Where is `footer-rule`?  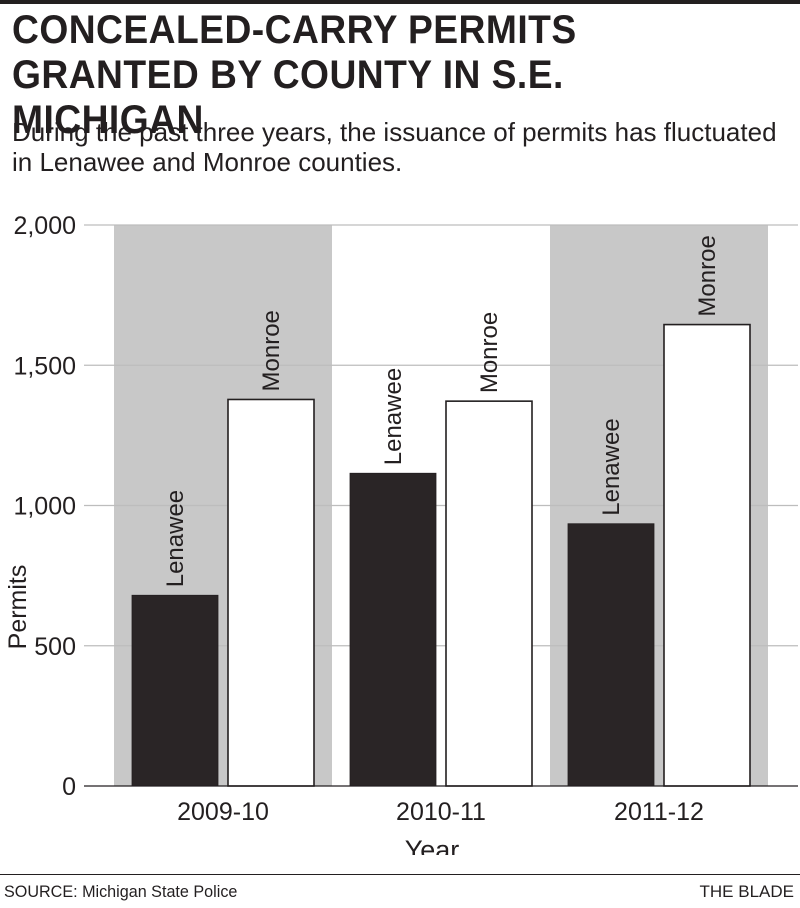 footer-rule is located at coordinates (400, 874).